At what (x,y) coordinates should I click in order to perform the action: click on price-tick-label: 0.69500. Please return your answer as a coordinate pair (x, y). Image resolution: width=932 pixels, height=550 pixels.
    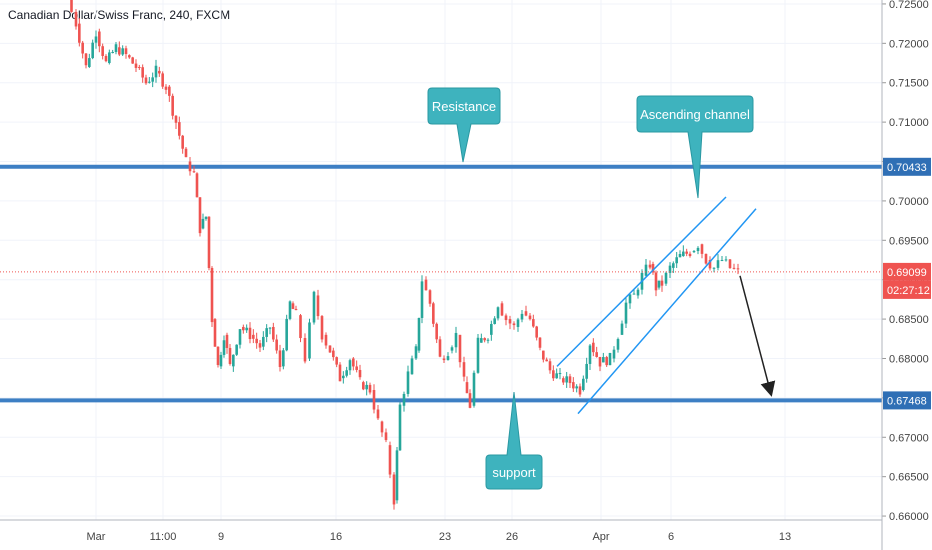
    Looking at the image, I should click on (909, 241).